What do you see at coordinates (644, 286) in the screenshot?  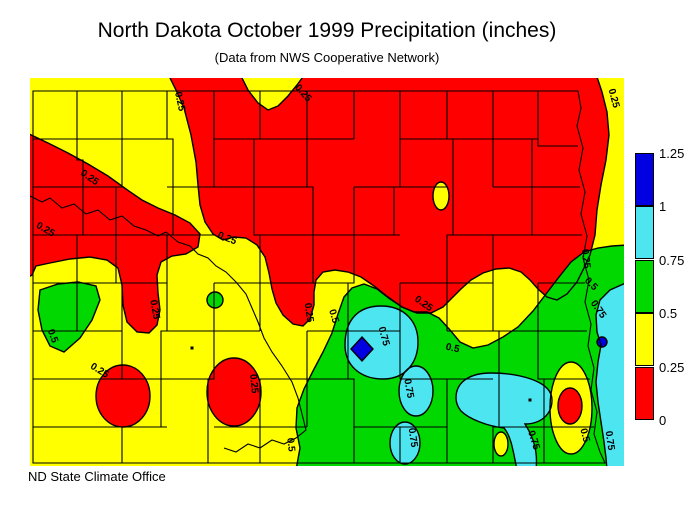 I see `legend-segment-green` at bounding box center [644, 286].